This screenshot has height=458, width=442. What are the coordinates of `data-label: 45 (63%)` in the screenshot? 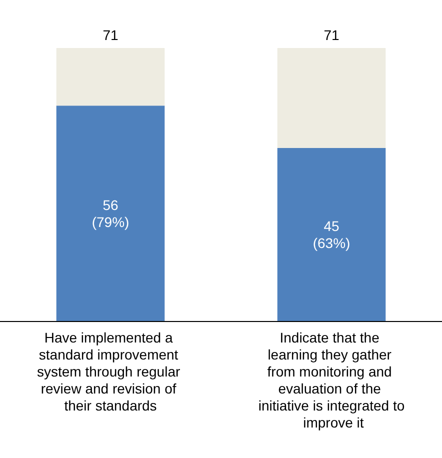 It's located at (331, 234).